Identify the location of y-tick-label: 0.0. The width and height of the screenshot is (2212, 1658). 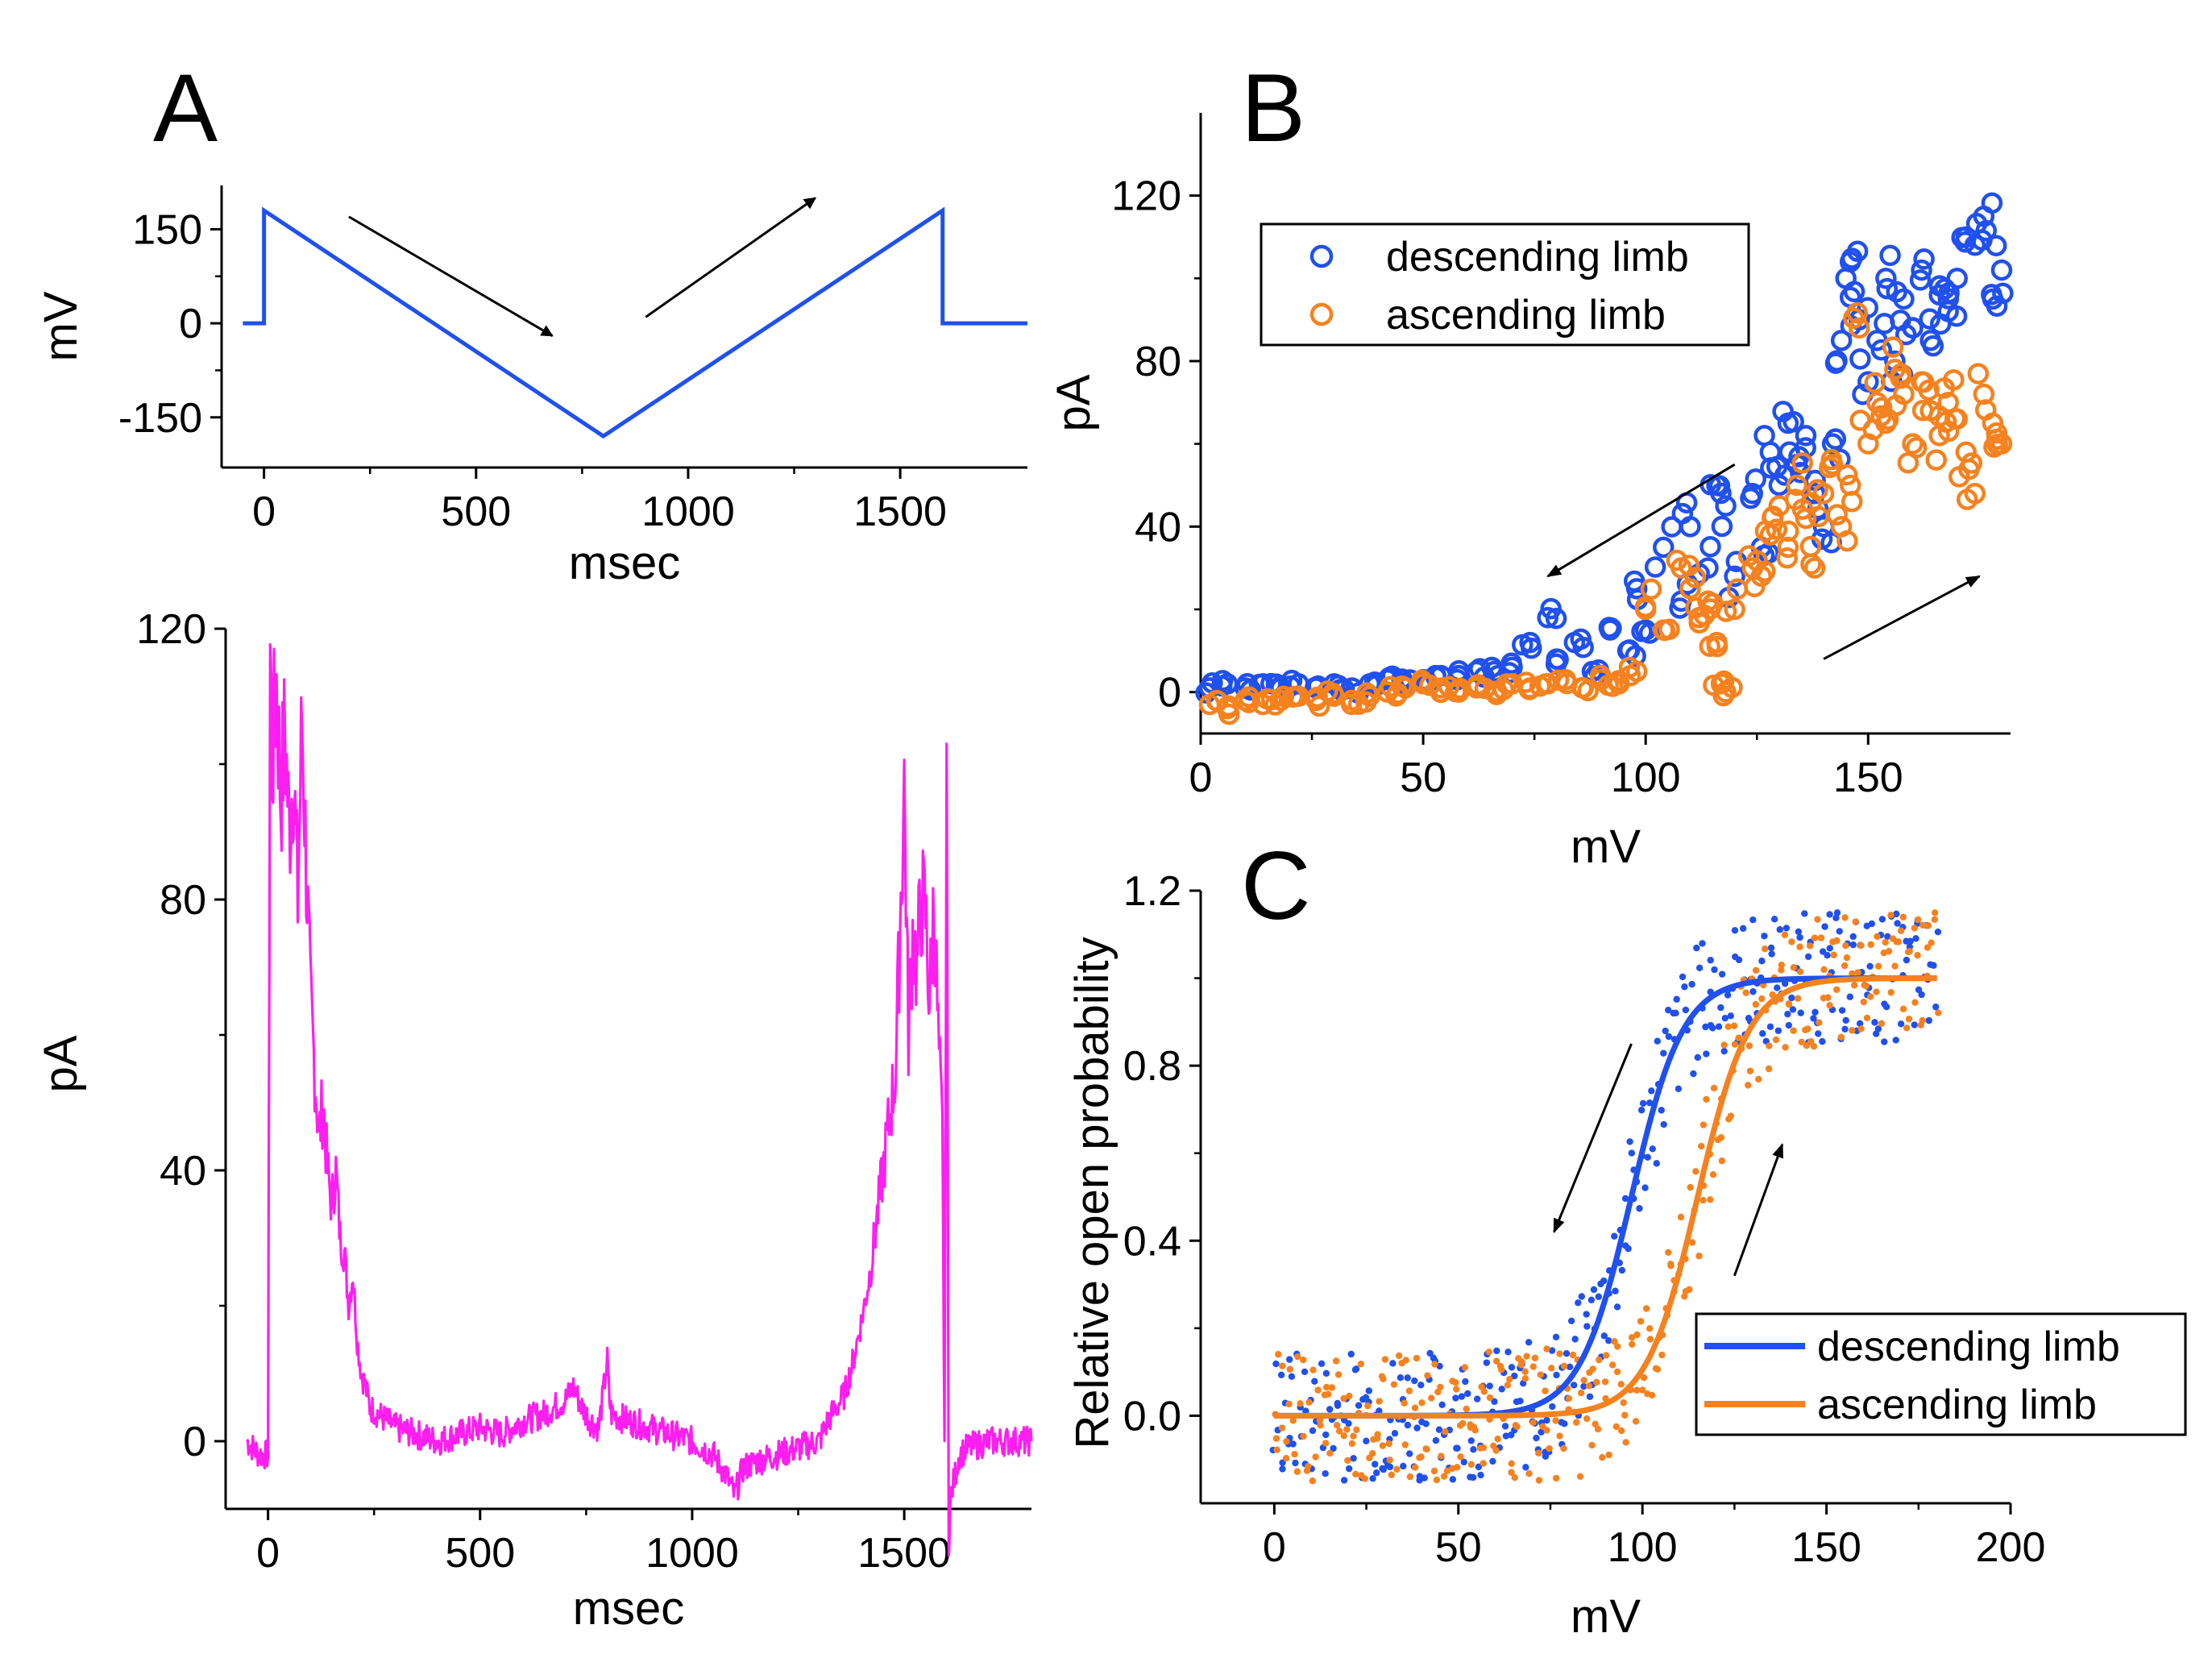
(1152, 1416).